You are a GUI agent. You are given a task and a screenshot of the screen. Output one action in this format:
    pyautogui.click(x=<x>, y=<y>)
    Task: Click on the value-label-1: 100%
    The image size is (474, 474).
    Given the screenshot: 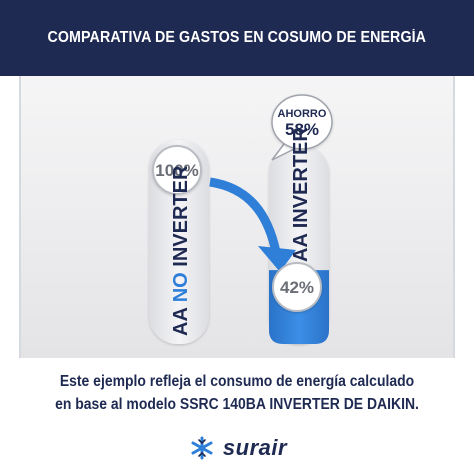 What is the action you would take?
    pyautogui.click(x=176, y=170)
    